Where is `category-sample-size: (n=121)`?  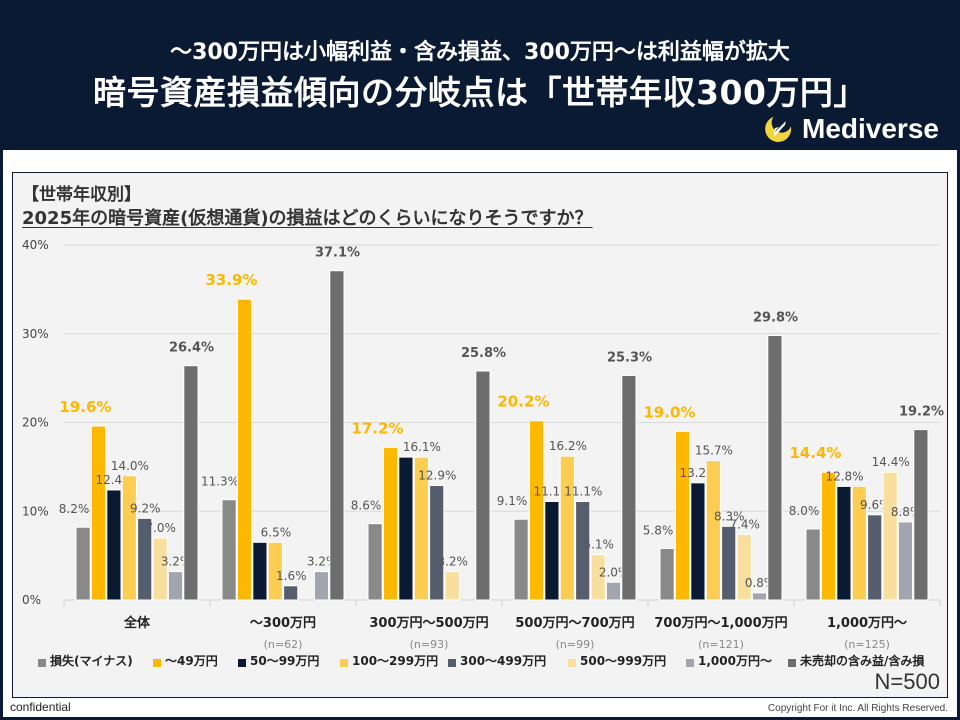
category-sample-size: (n=121) is located at coordinates (721, 644).